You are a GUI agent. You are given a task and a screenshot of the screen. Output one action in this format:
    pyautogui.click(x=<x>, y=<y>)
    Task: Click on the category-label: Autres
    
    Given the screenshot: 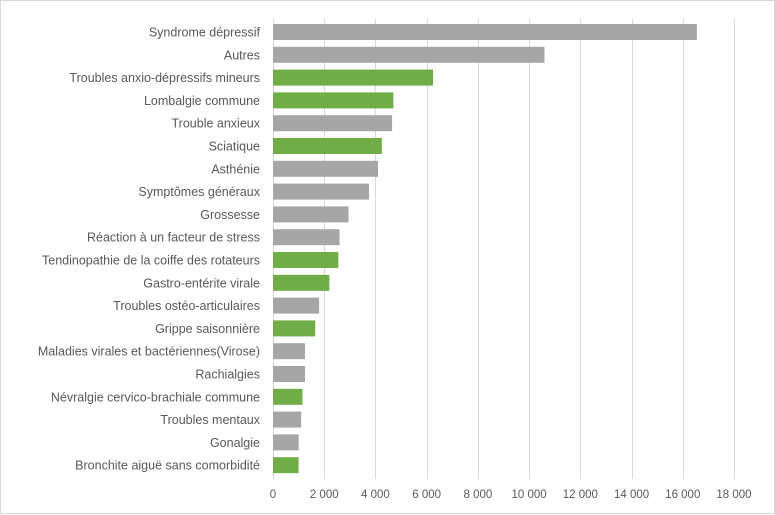 What is the action you would take?
    pyautogui.click(x=242, y=55)
    